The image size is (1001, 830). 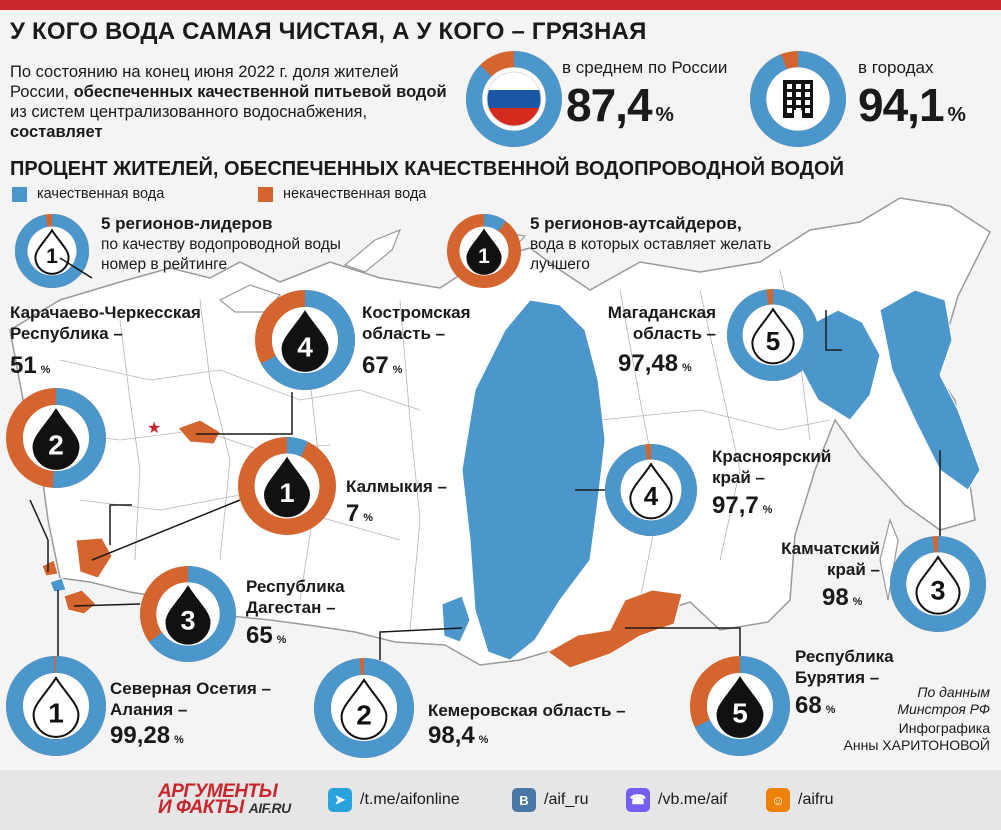 What do you see at coordinates (23, 365) in the screenshot?
I see `region-value-kchr-number: 51` at bounding box center [23, 365].